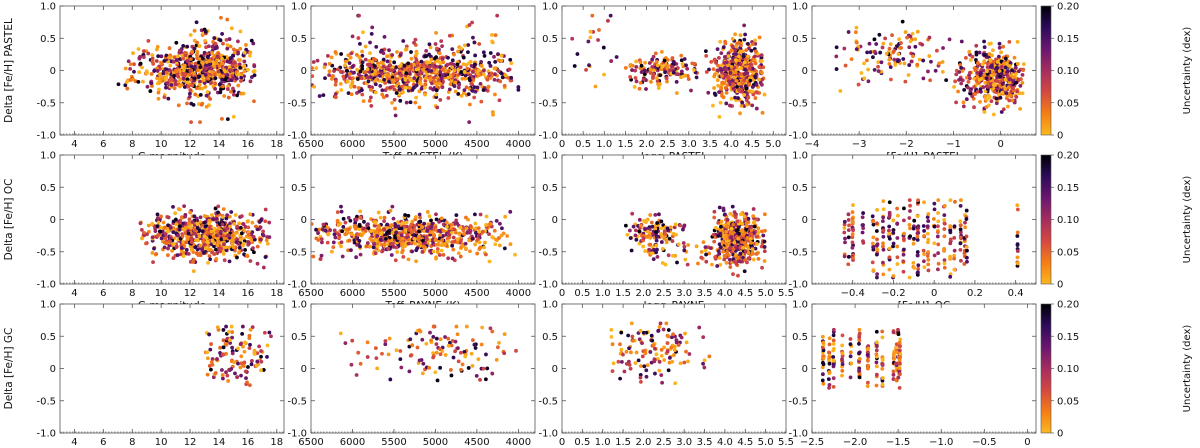  Describe the element at coordinates (518, 144) in the screenshot. I see `x-tick-label: 4000` at that location.